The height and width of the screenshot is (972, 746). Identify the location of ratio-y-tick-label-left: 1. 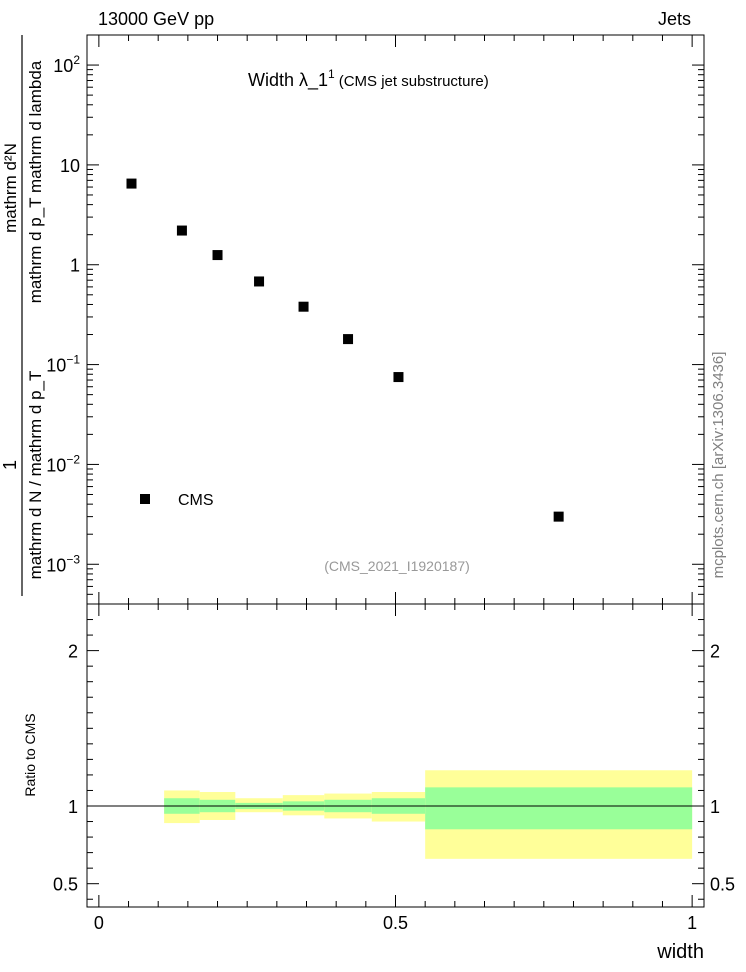
(73, 807).